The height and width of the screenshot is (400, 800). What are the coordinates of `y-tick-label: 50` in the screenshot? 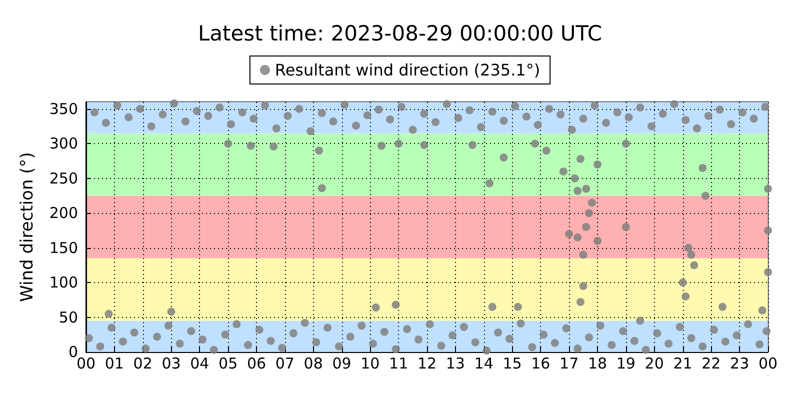 It's located at (68, 317).